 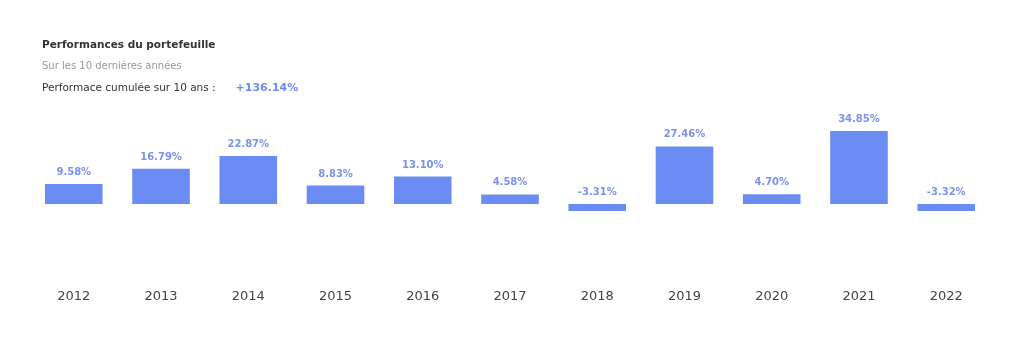 I want to click on chart-title: Performances du portefeuille, so click(x=129, y=44).